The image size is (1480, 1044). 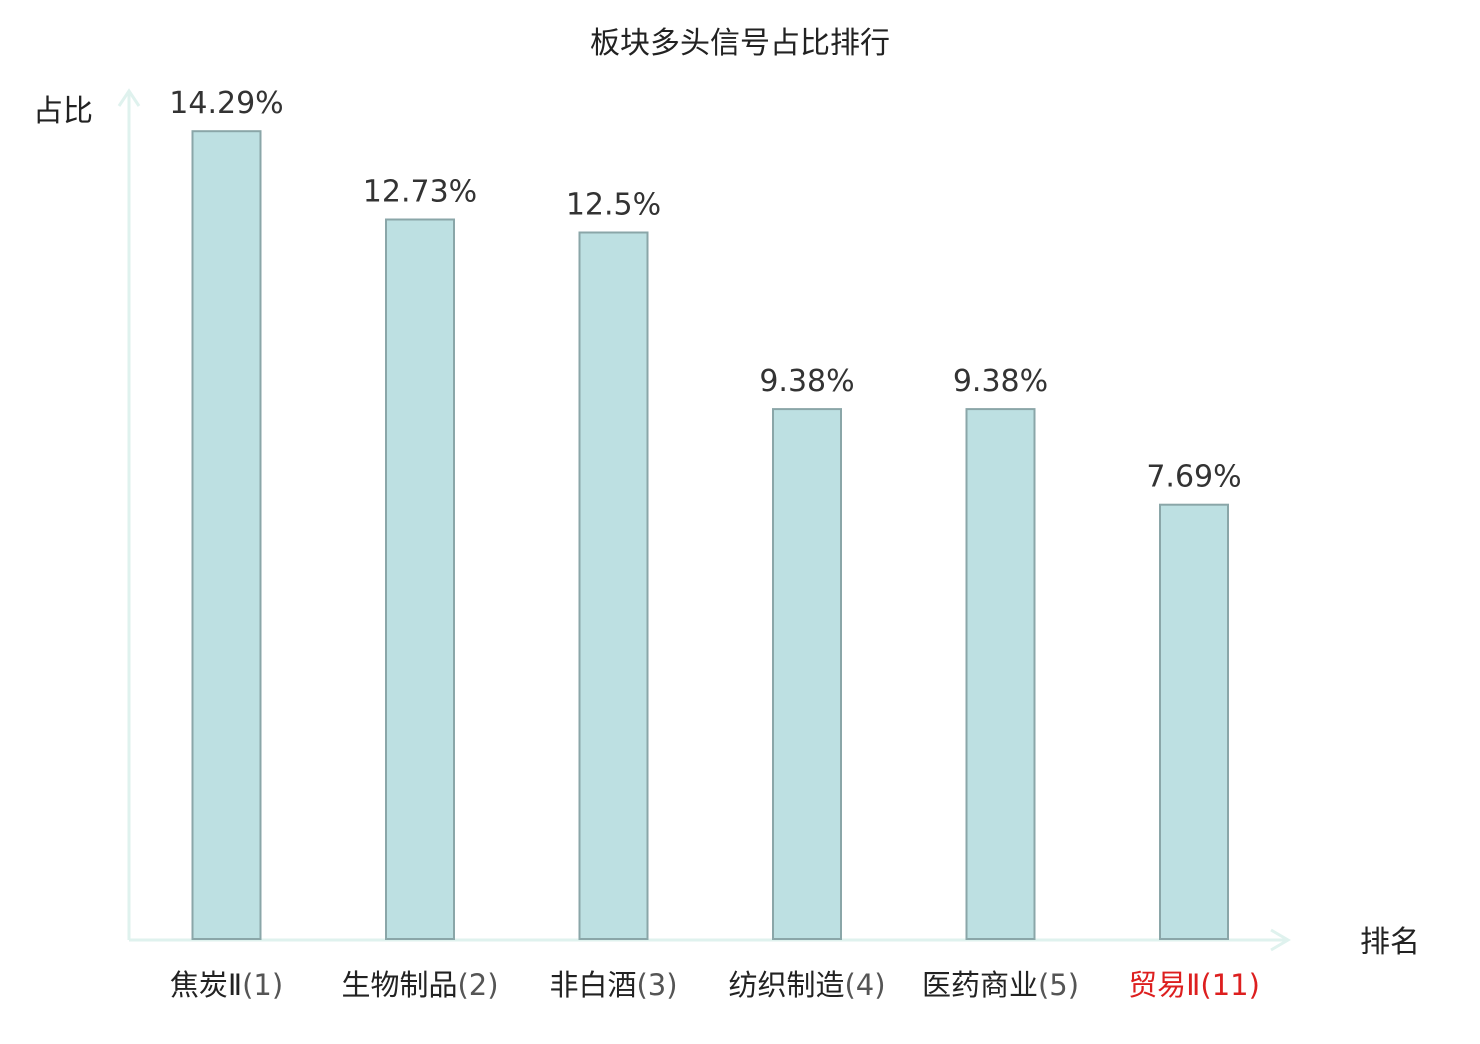 What do you see at coordinates (1390, 942) in the screenshot?
I see `x-axis-label: 排名` at bounding box center [1390, 942].